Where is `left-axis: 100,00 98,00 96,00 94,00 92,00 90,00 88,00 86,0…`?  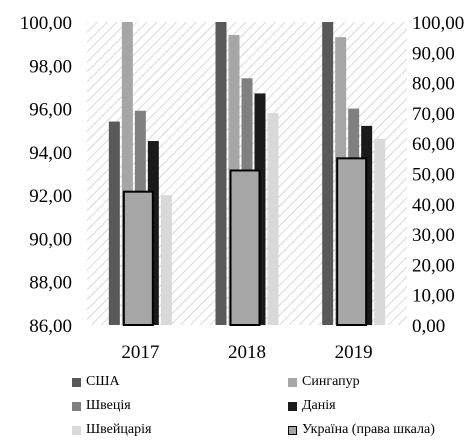
left-axis: 100,00 98,00 96,00 94,00 92,00 90,00 88,00 86,0… is located at coordinates (46, 175).